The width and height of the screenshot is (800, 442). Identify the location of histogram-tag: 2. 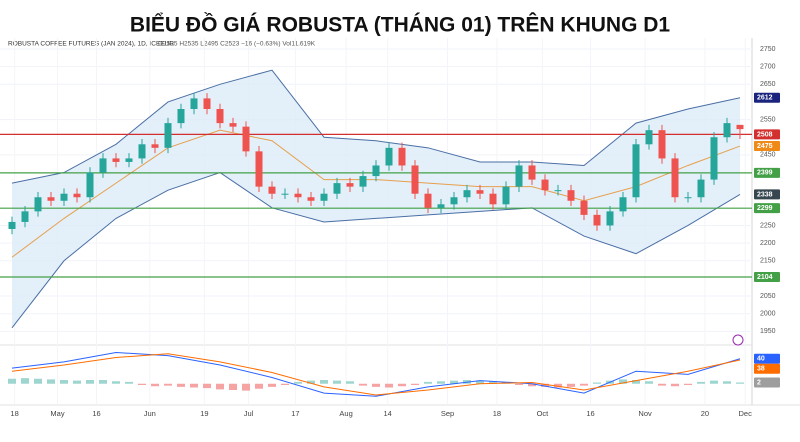
(759, 382).